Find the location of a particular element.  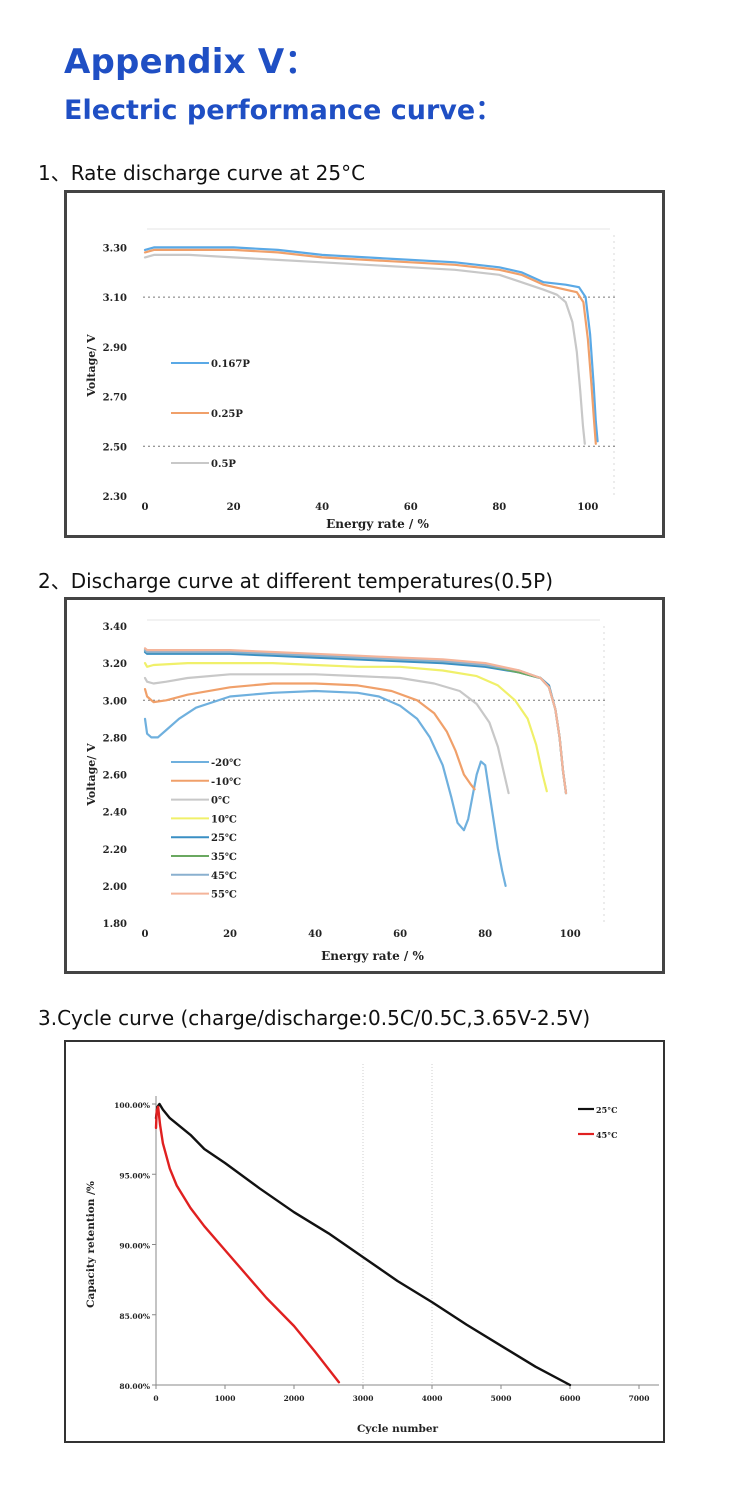

legend-label-0: 25°C is located at coordinates (607, 1110).